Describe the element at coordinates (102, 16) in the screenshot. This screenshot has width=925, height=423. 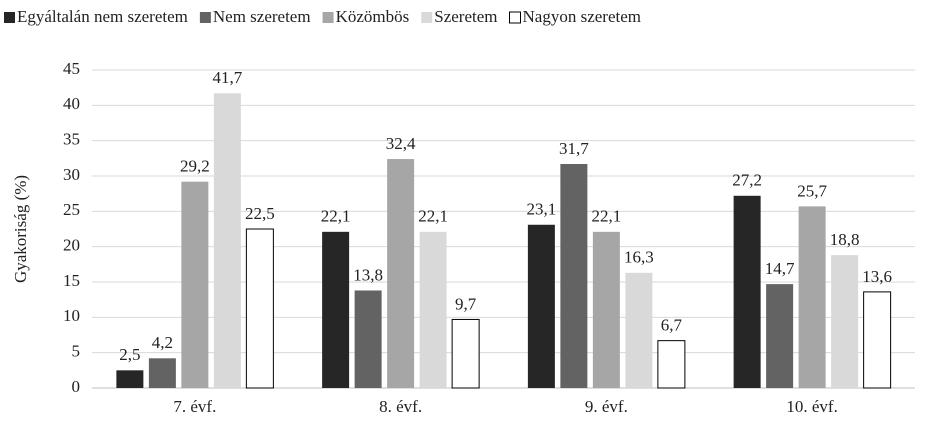
I see `legend-label: Egyáltalán nem szeretem` at that location.